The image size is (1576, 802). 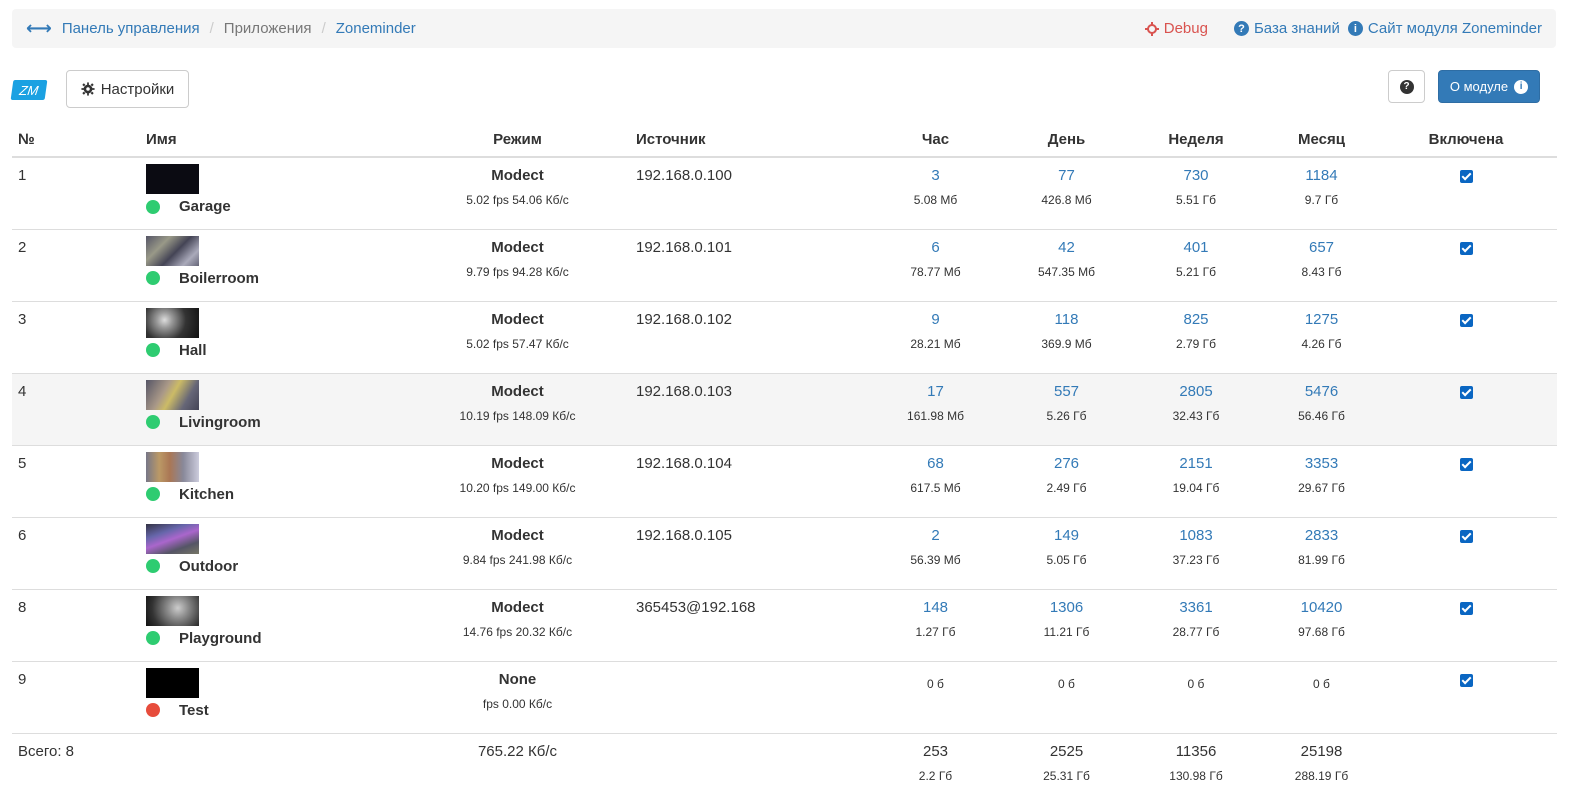 What do you see at coordinates (1196, 247) in the screenshot?
I see `week-events-link: 401` at bounding box center [1196, 247].